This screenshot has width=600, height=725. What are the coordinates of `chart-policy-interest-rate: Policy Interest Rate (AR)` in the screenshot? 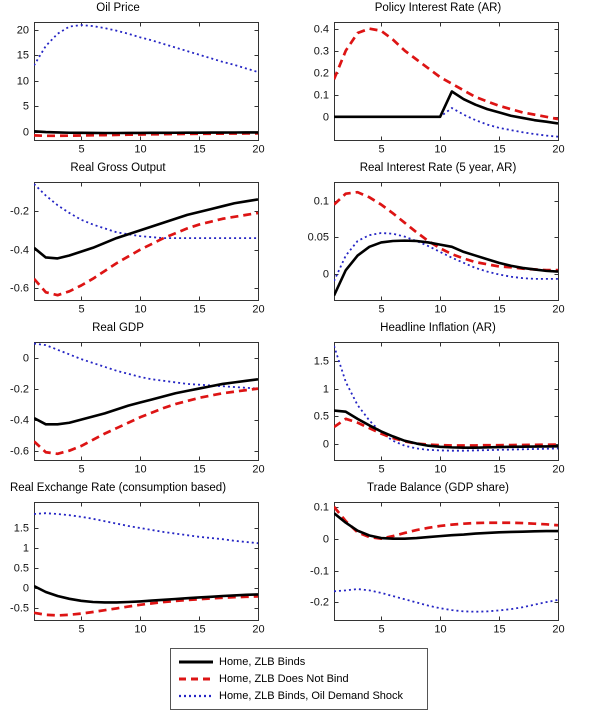 It's located at (450, 80).